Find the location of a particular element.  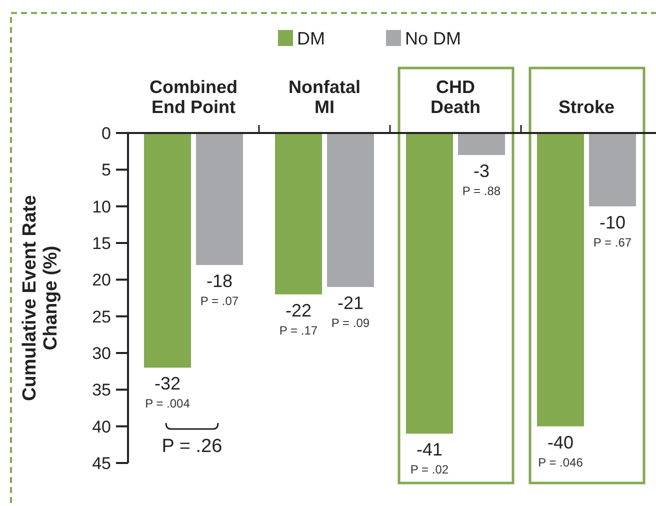

x-tick-label: Nonfatal MI is located at coordinates (324, 97).